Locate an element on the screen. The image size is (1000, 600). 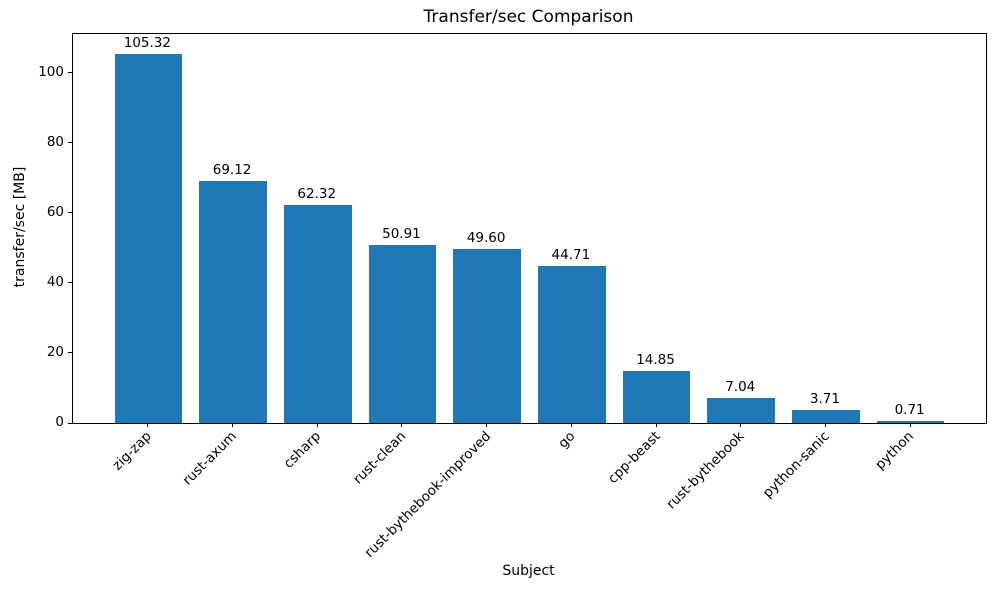
x-axis-label: Subject is located at coordinates (528, 571).